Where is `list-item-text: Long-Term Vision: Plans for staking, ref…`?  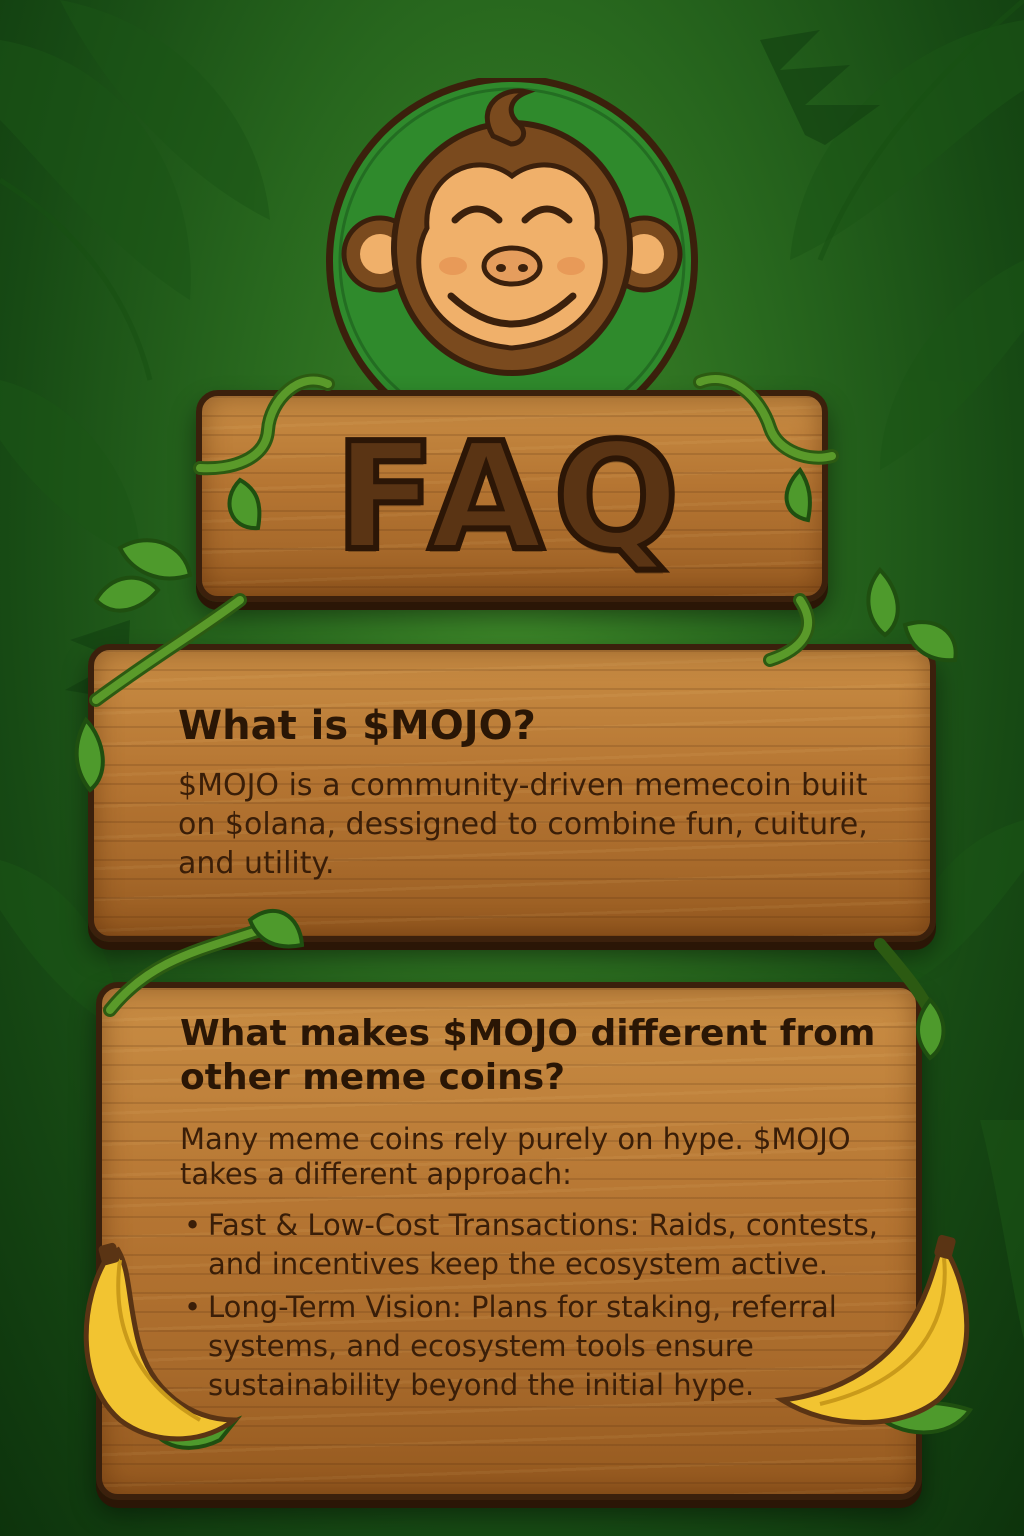 list-item-text: Long-Term Vision: Plans for staking, ref… is located at coordinates (522, 1346).